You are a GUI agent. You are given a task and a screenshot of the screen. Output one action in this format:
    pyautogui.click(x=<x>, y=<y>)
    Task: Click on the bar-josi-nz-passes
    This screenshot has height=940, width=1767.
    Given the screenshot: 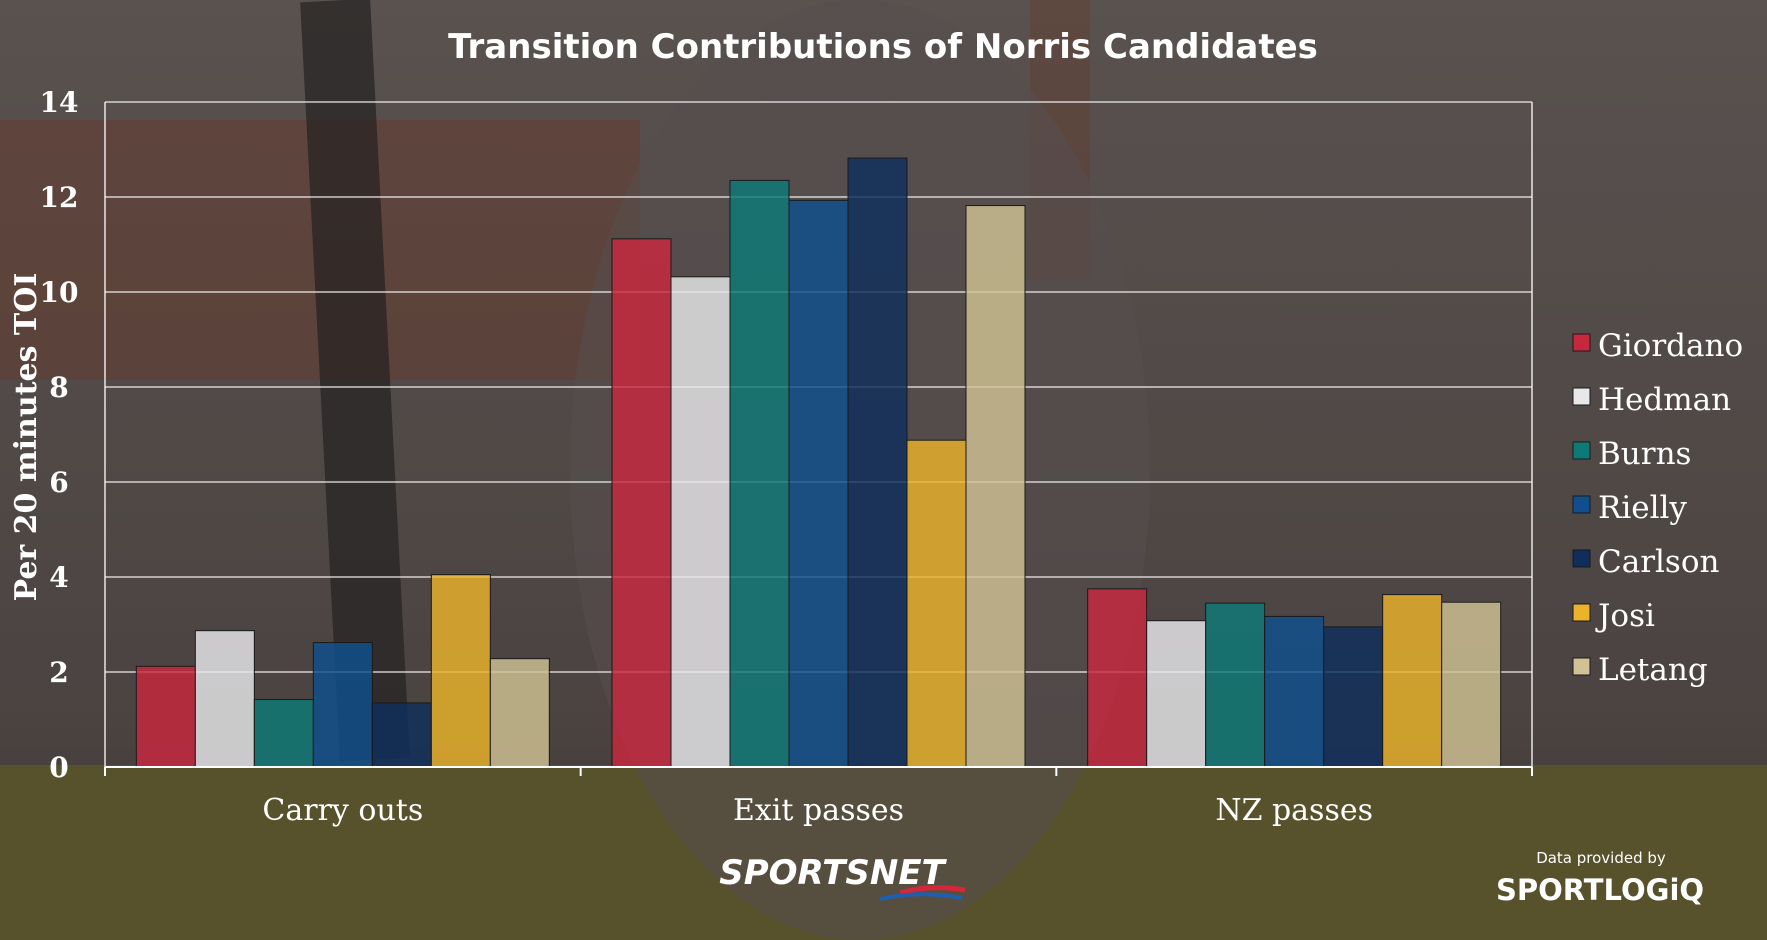 What is the action you would take?
    pyautogui.click(x=1412, y=681)
    